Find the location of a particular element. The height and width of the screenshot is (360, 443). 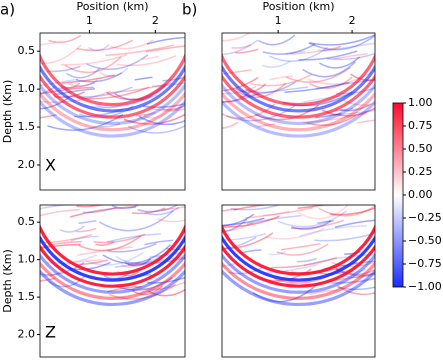

colorbar-tick-label: −1.00 is located at coordinates (425, 286).